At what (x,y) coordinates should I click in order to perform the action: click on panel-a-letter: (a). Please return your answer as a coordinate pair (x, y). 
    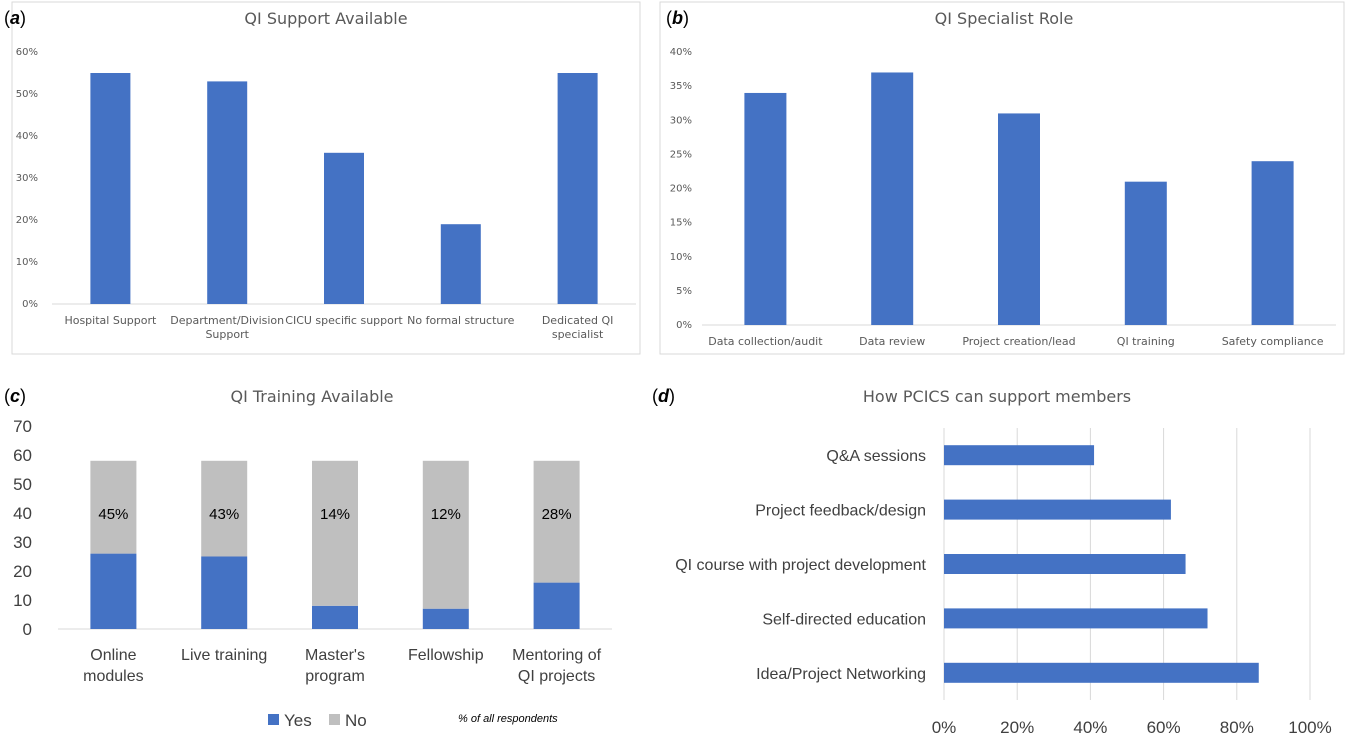
    Looking at the image, I should click on (15, 18).